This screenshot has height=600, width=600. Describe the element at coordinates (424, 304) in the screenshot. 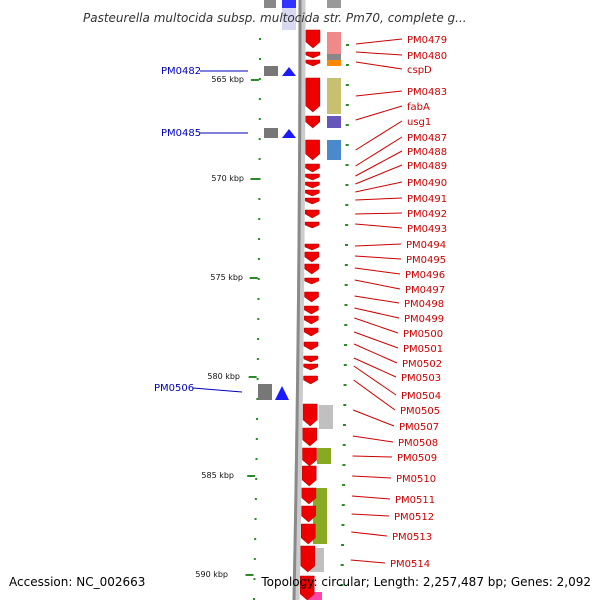

I see `gene-label: PM0498` at that location.